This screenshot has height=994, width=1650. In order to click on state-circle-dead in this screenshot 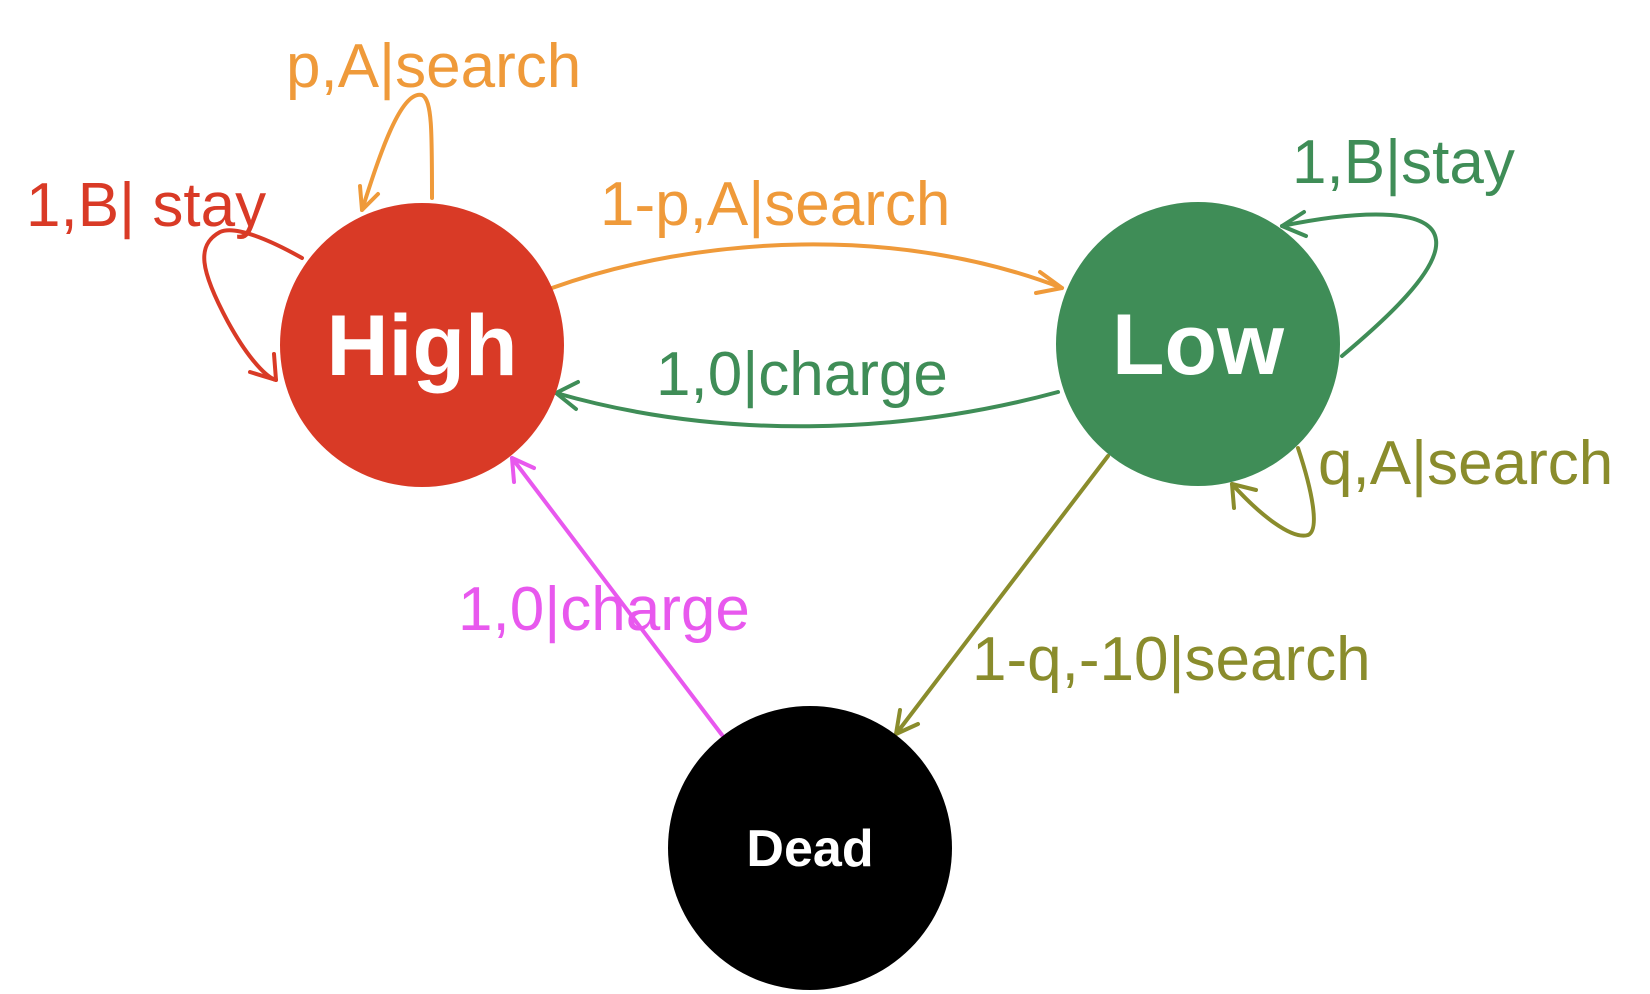, I will do `click(810, 848)`.